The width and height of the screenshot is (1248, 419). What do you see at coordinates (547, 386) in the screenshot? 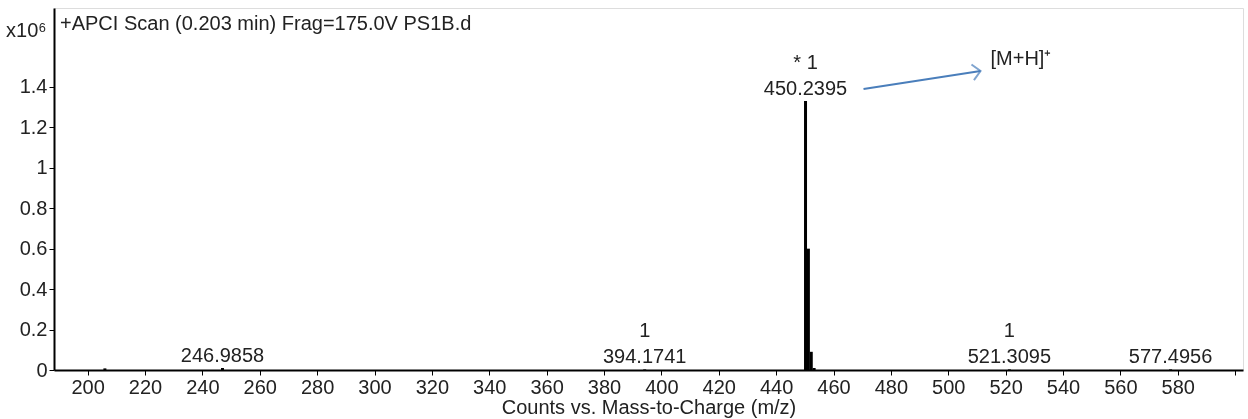
I see `x-tick-label: 360` at bounding box center [547, 386].